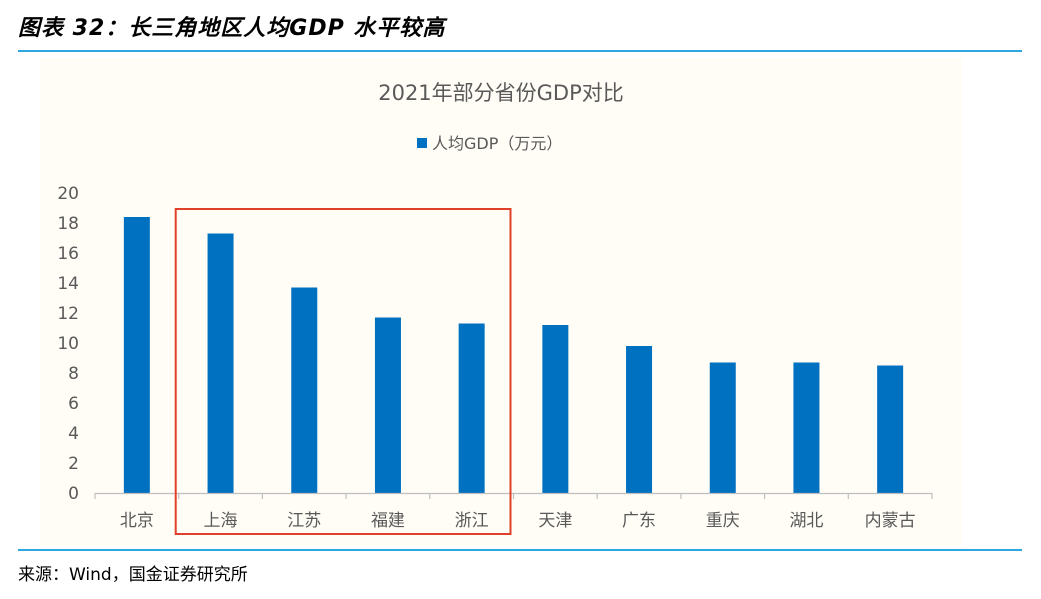 Image resolution: width=1041 pixels, height=599 pixels. I want to click on x-axis: 北京 上海 江苏 福建 浙江 天津 广东 重庆 湖北 内蒙古, so click(513, 511).